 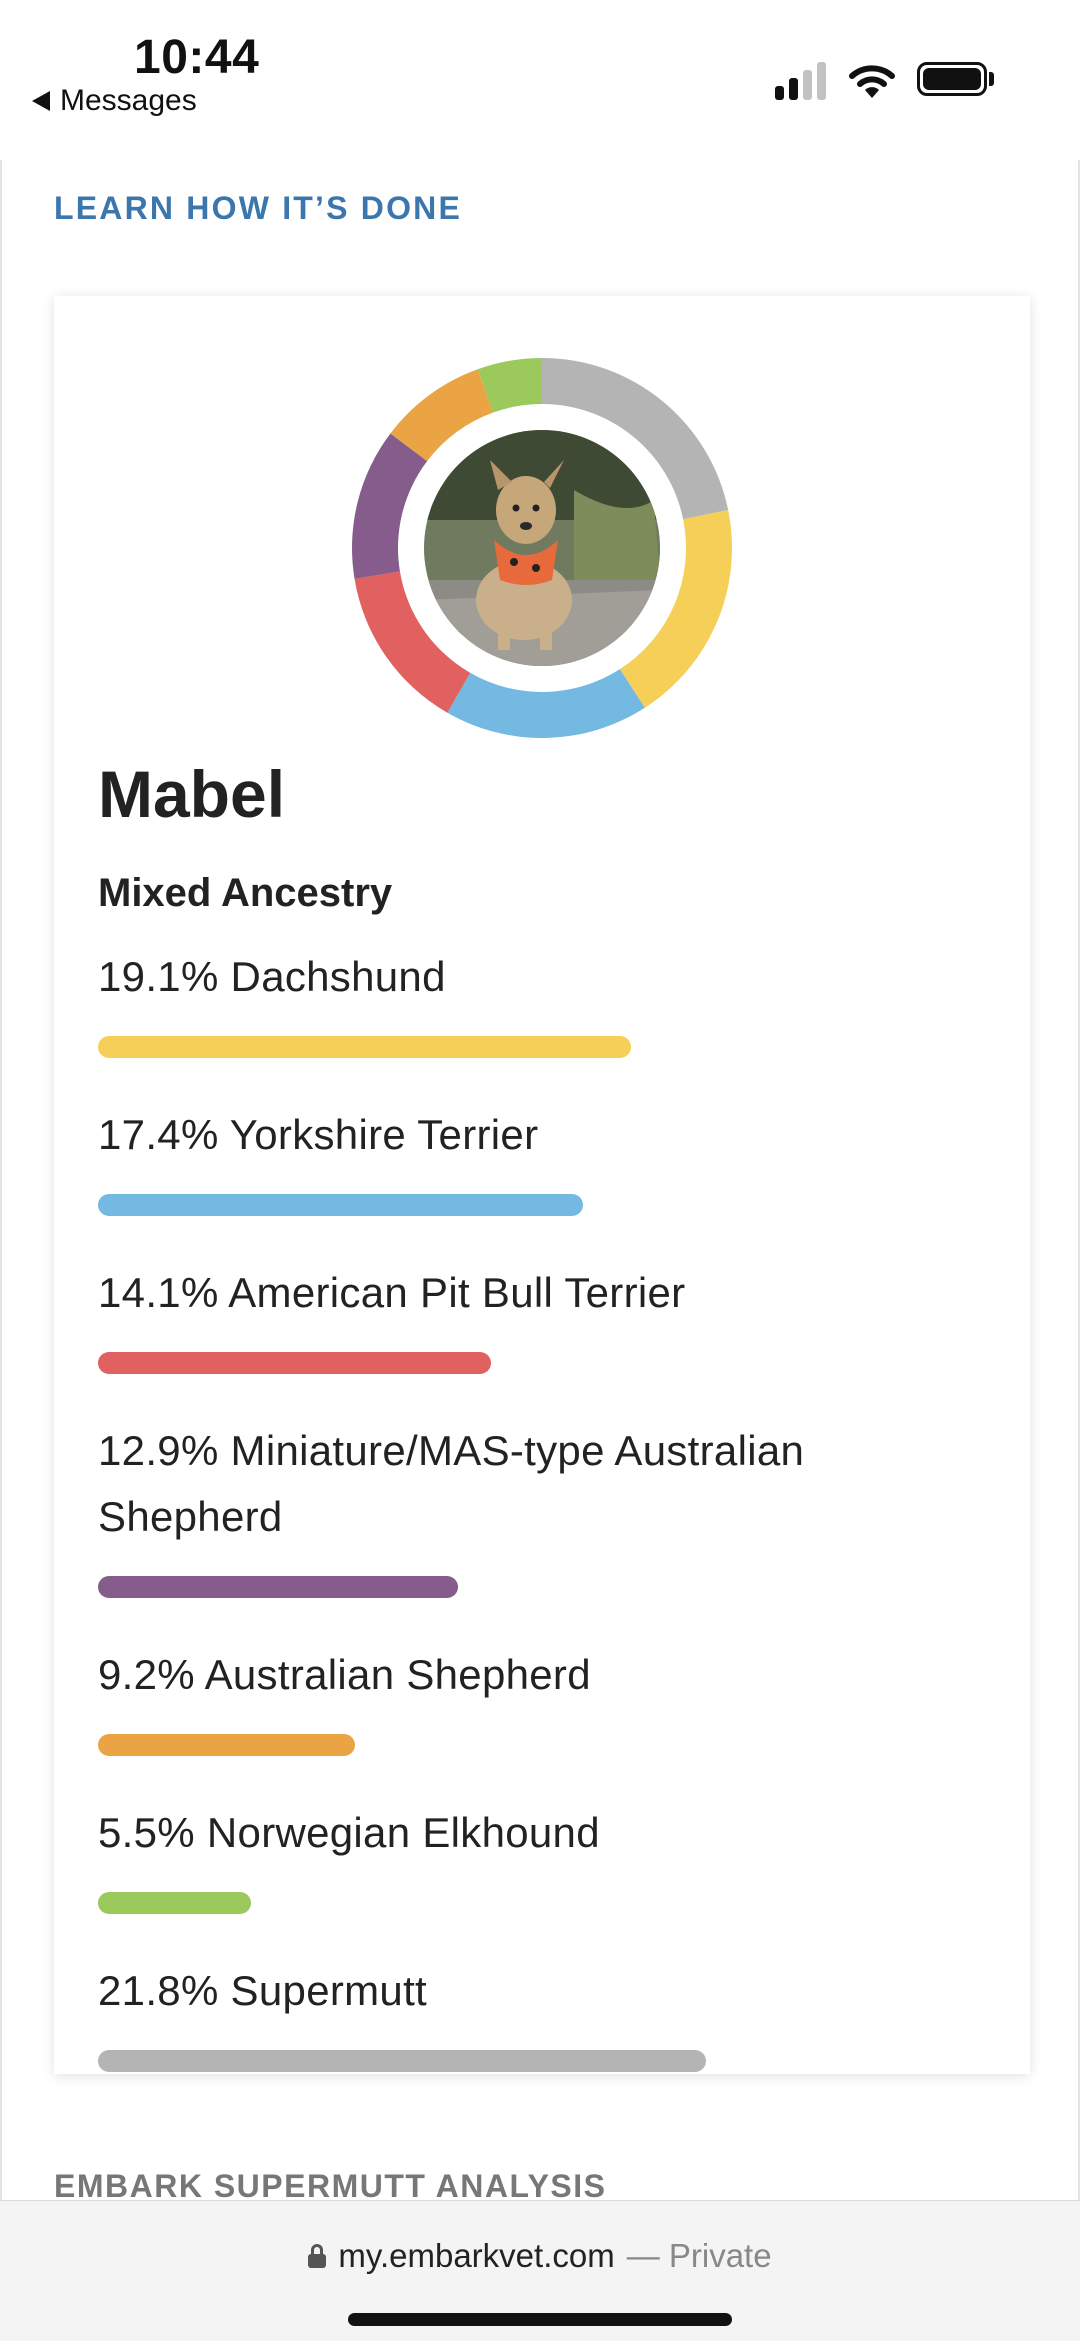 What do you see at coordinates (699, 2255) in the screenshot?
I see `url-private-label: — Private` at bounding box center [699, 2255].